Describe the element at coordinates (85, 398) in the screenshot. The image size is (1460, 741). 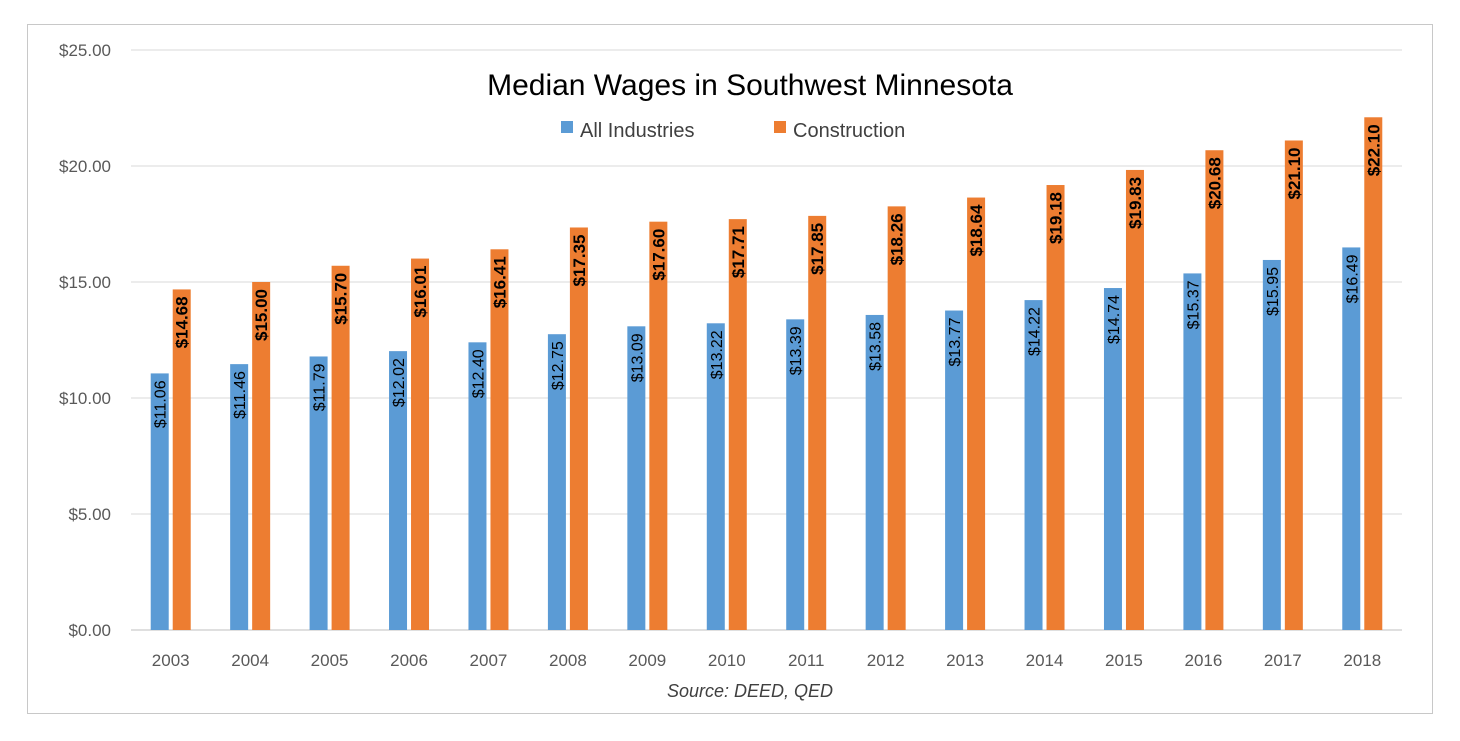
I see `y-tick-label: $10.00` at that location.